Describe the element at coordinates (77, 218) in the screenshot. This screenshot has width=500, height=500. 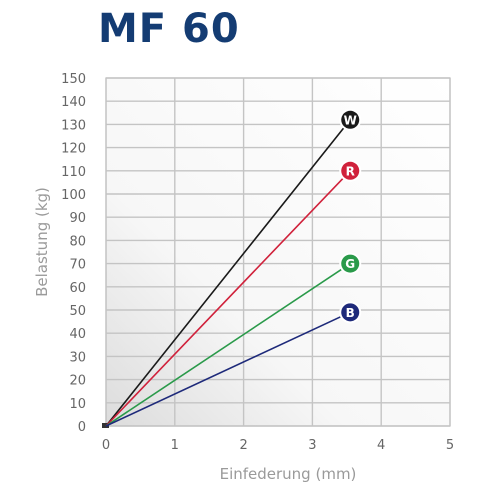
I see `y-tick-label: 90` at that location.